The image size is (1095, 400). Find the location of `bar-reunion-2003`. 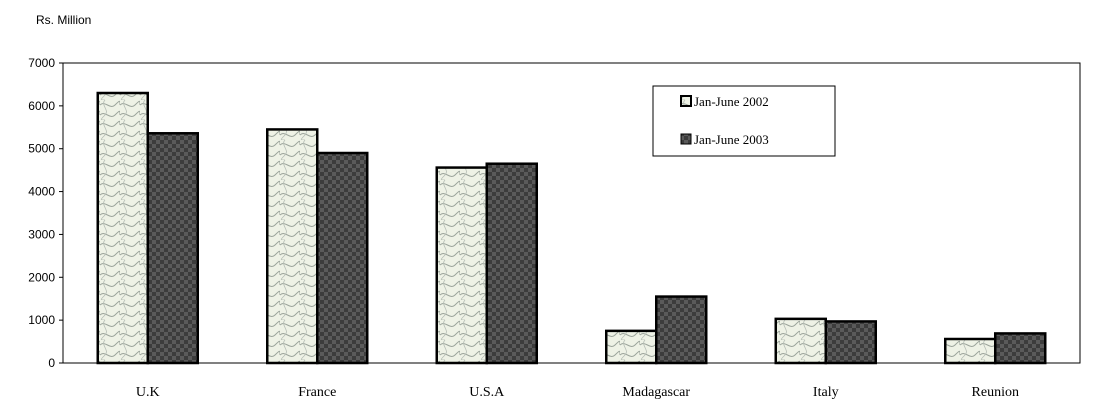

bar-reunion-2003 is located at coordinates (1020, 348).